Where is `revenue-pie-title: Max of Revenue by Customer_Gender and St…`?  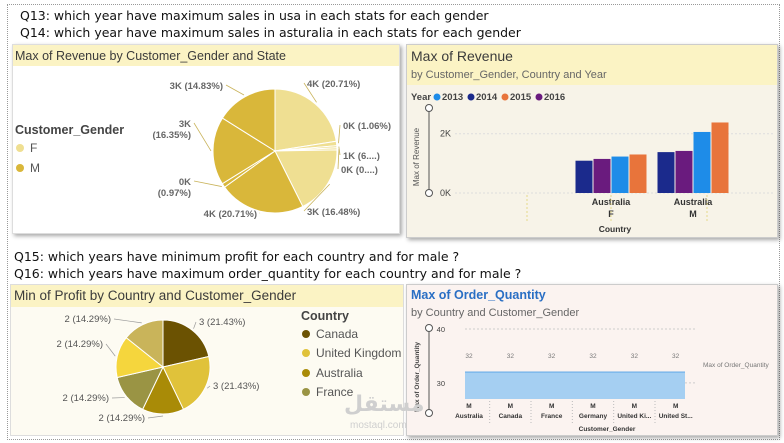 revenue-pie-title: Max of Revenue by Customer_Gender and St… is located at coordinates (206, 55).